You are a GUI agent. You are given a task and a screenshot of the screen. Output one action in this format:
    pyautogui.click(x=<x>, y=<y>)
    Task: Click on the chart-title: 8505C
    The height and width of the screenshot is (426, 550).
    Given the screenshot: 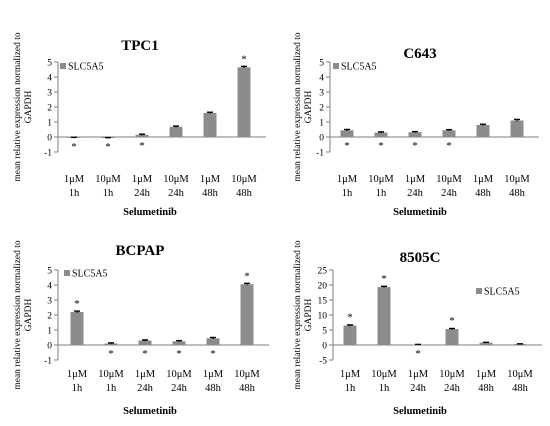 What is the action you would take?
    pyautogui.click(x=420, y=258)
    